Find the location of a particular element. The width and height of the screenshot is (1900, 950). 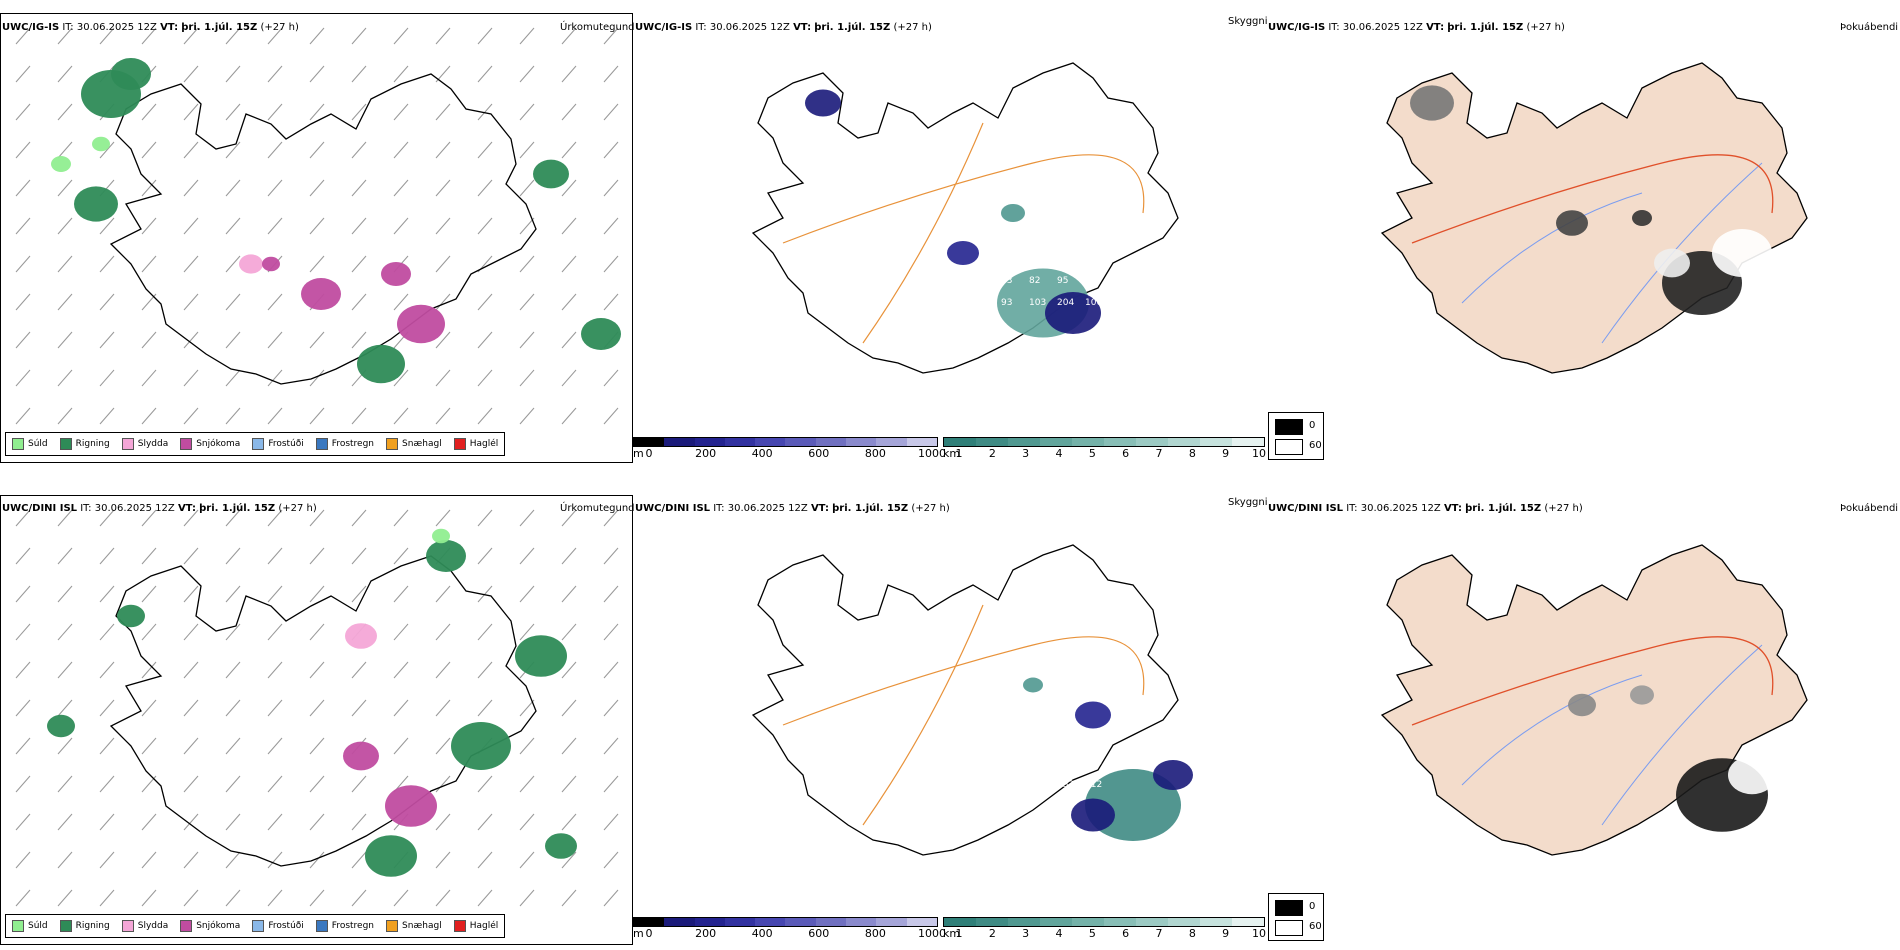

legend-label: Snæhagl is located at coordinates (422, 444).